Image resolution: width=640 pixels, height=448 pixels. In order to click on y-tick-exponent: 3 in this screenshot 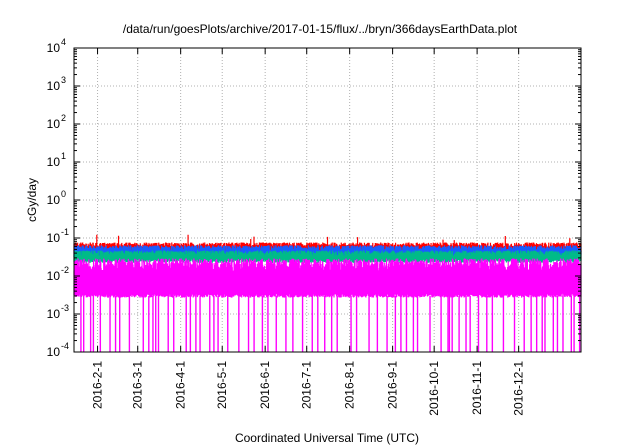, I will do `click(63, 80)`.